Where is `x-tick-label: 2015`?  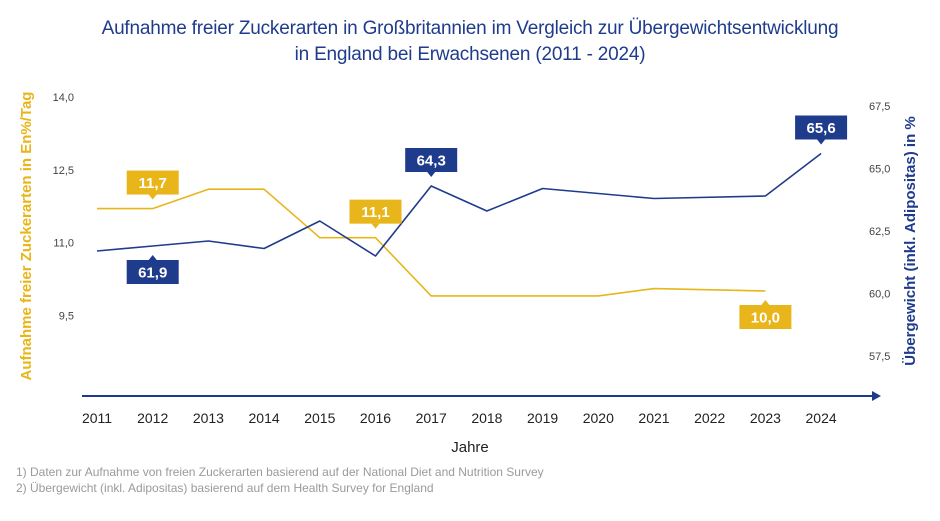 x-tick-label: 2015 is located at coordinates (319, 418).